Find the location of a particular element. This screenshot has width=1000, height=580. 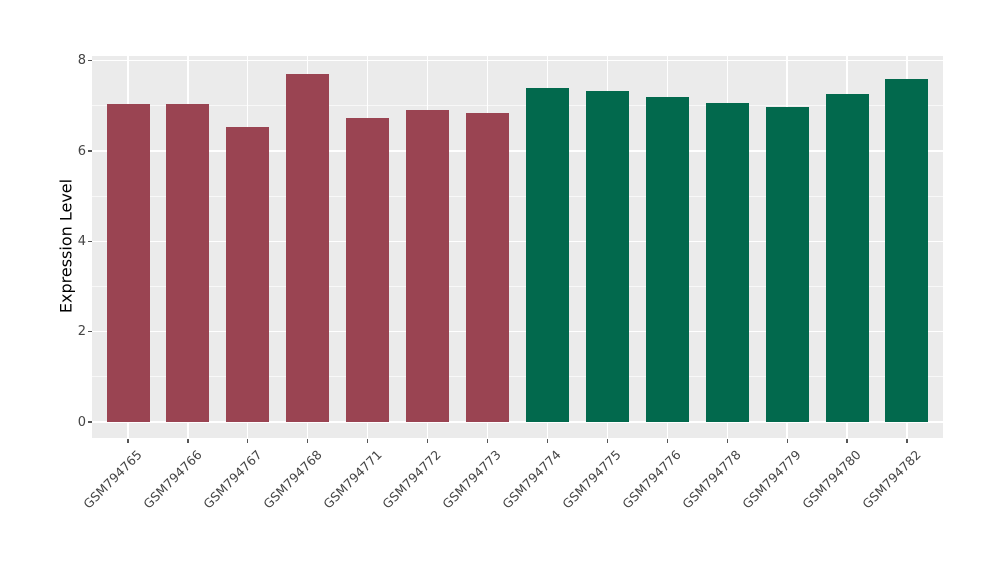

x-tick-mark-GSM794776 is located at coordinates (667, 440).